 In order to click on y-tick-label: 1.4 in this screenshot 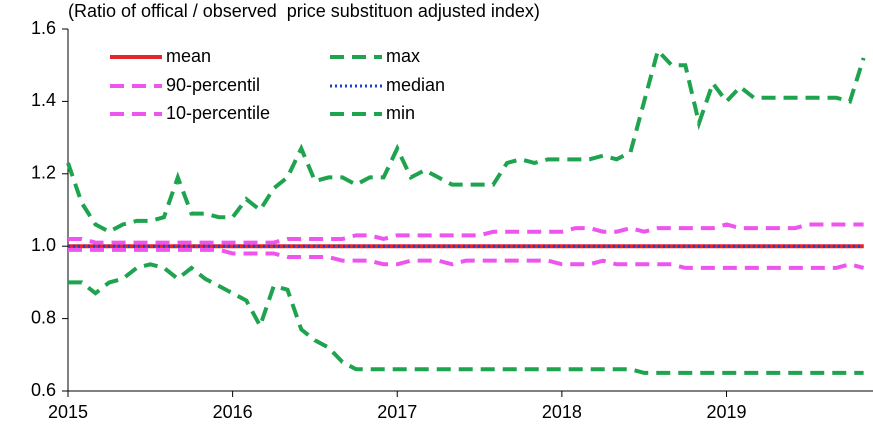, I will do `click(43, 100)`.